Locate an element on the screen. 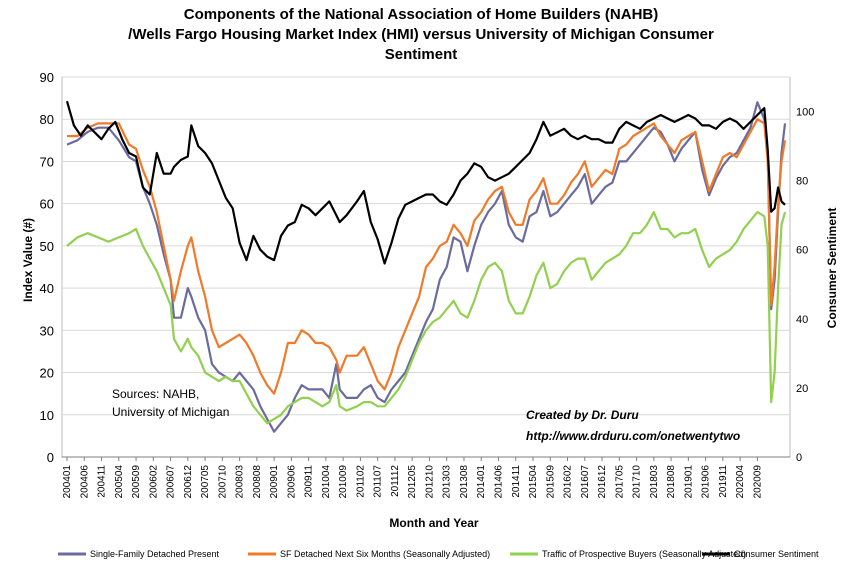 The image size is (842, 577). x-tick-label: 201303 is located at coordinates (447, 482).